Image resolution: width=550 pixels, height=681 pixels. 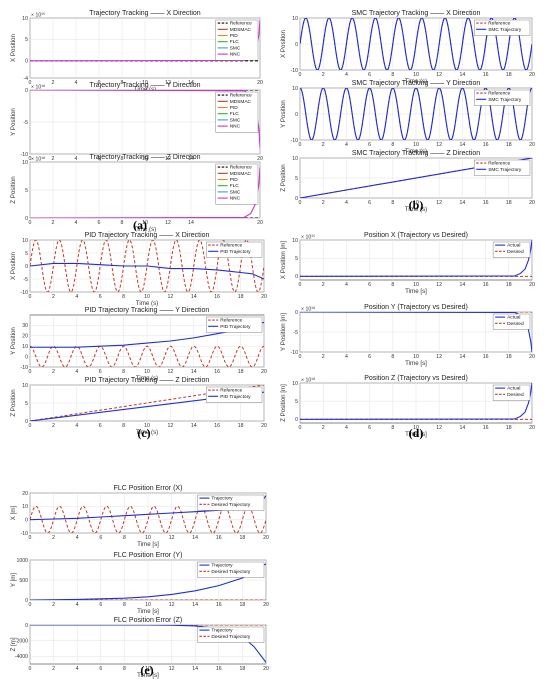 I want to click on y-tick-label: 30, so click(x=25, y=326).